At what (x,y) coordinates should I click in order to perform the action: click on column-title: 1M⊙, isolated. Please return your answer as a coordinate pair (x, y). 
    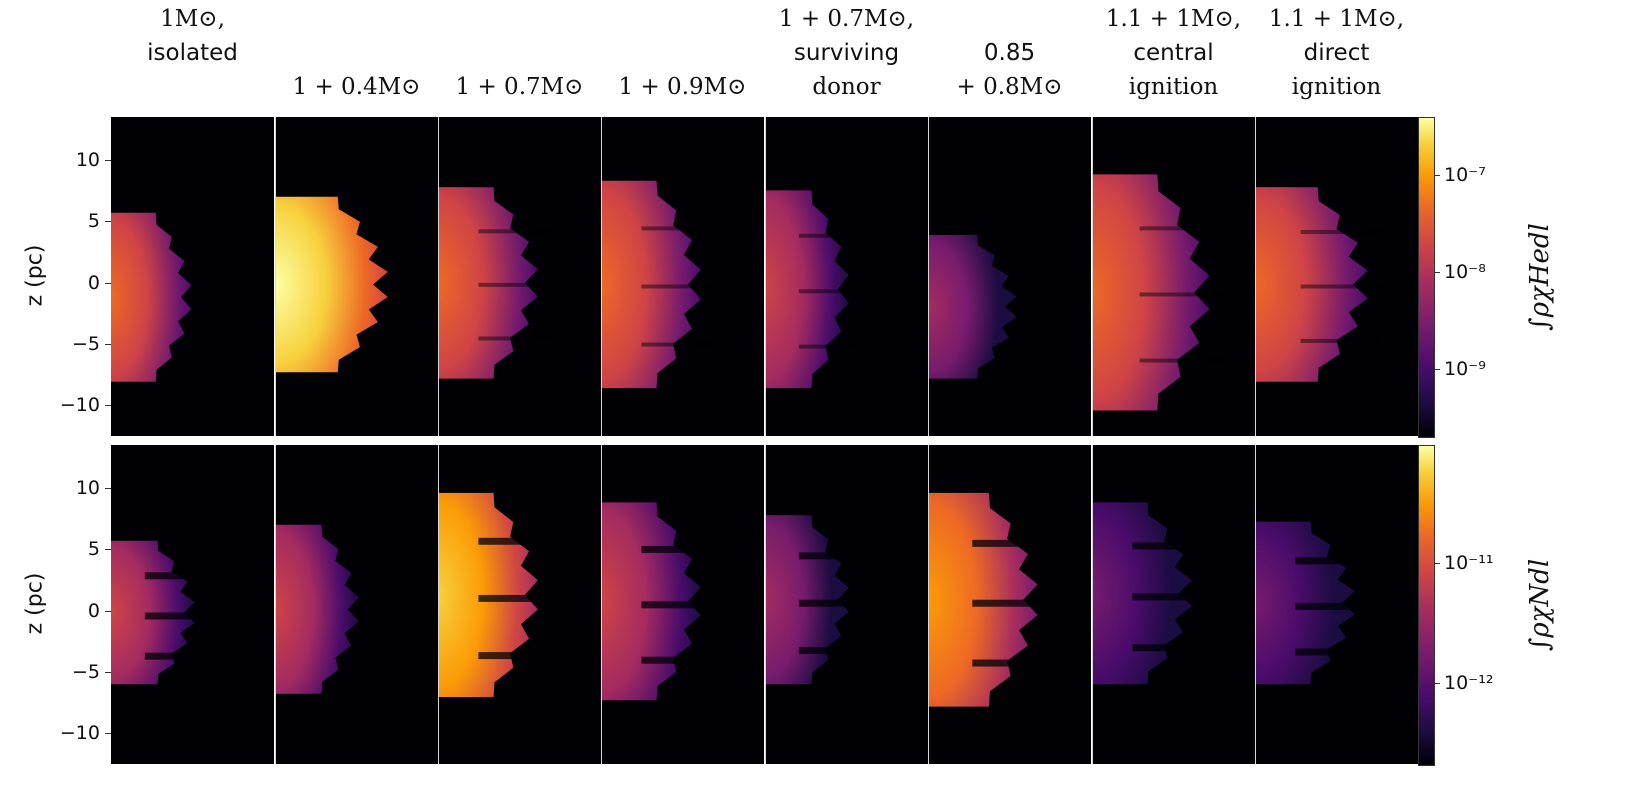
    Looking at the image, I should click on (193, 53).